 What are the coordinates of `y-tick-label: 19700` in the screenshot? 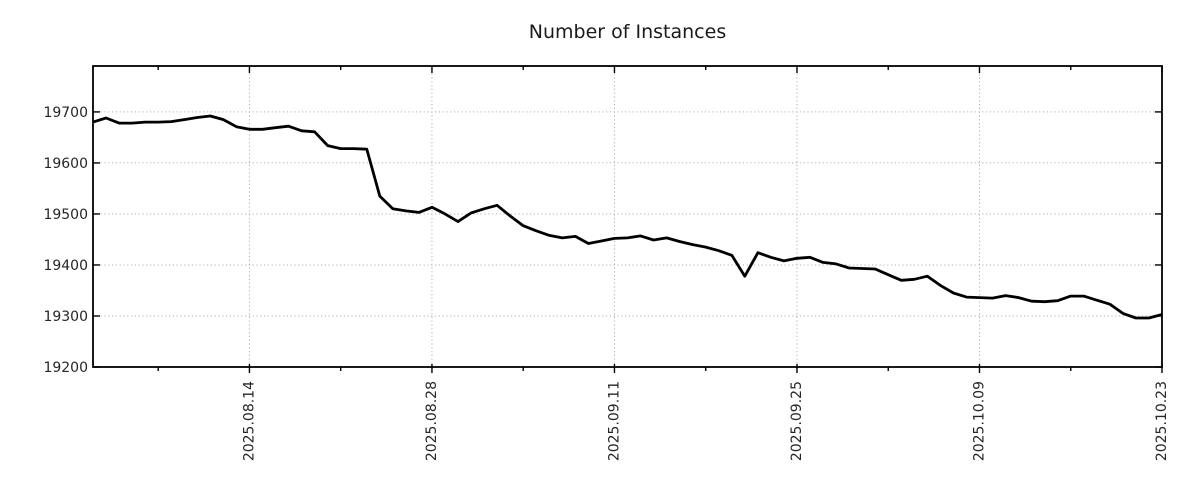 It's located at (65, 113).